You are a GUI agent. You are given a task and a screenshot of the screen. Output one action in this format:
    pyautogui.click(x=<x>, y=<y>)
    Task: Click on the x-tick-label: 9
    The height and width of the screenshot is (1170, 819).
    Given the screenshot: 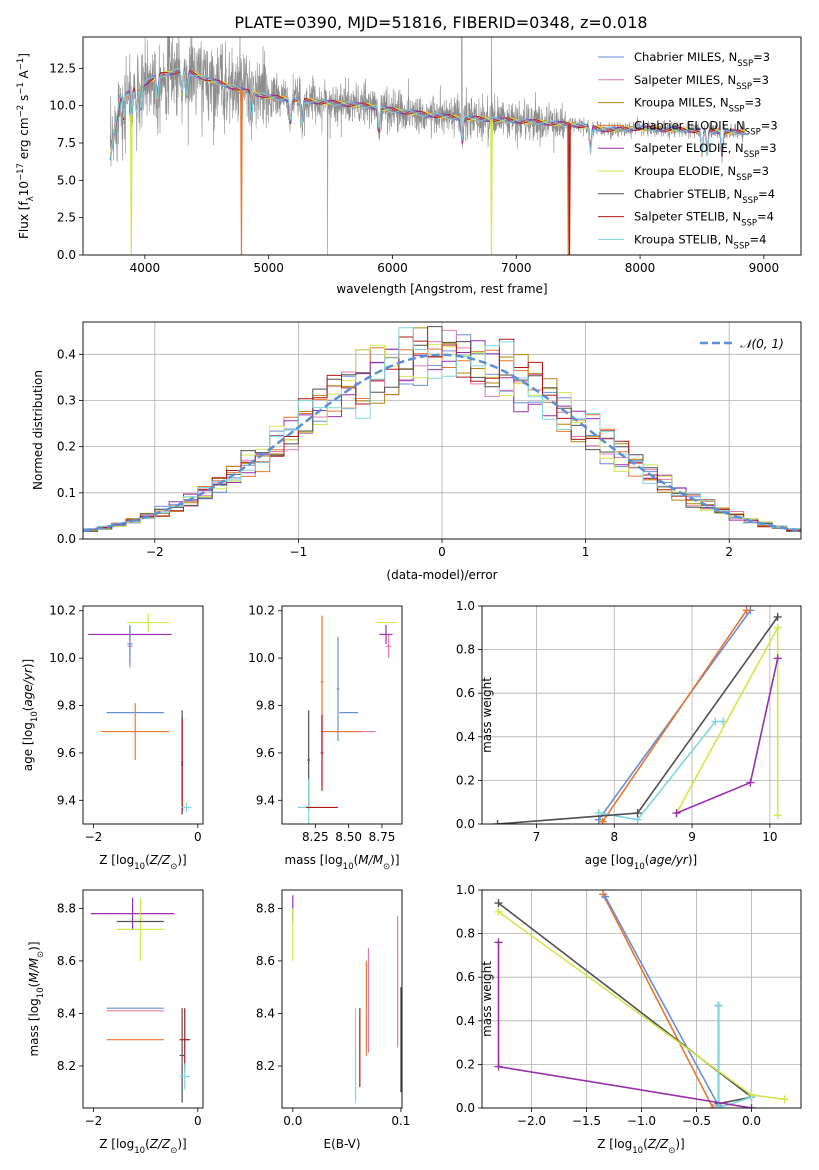 What is the action you would take?
    pyautogui.click(x=692, y=837)
    